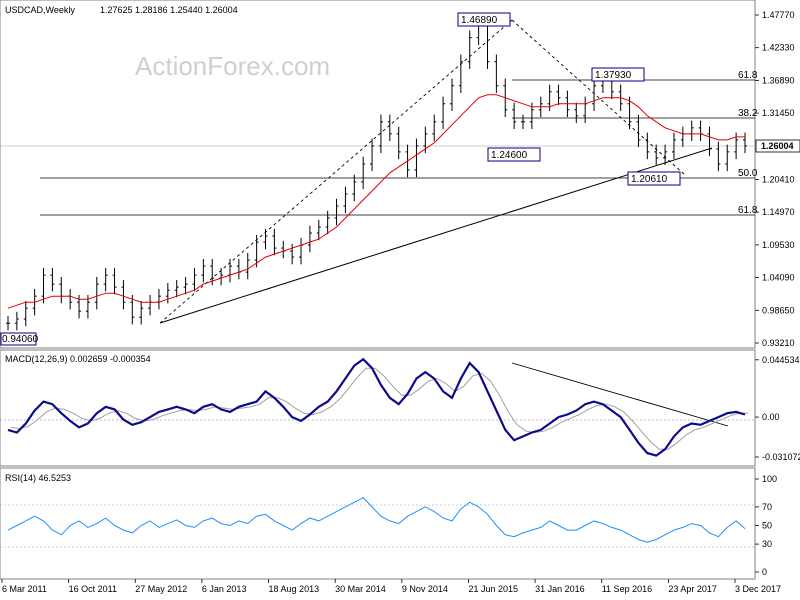 The height and width of the screenshot is (600, 800). I want to click on rsi-tick-label: 100, so click(769, 479).